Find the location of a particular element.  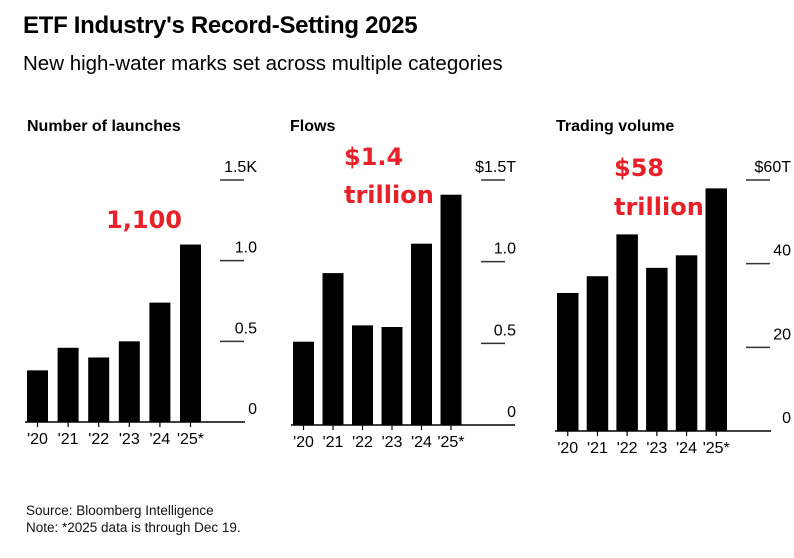

y-tick-label: $1.5T is located at coordinates (495, 167).